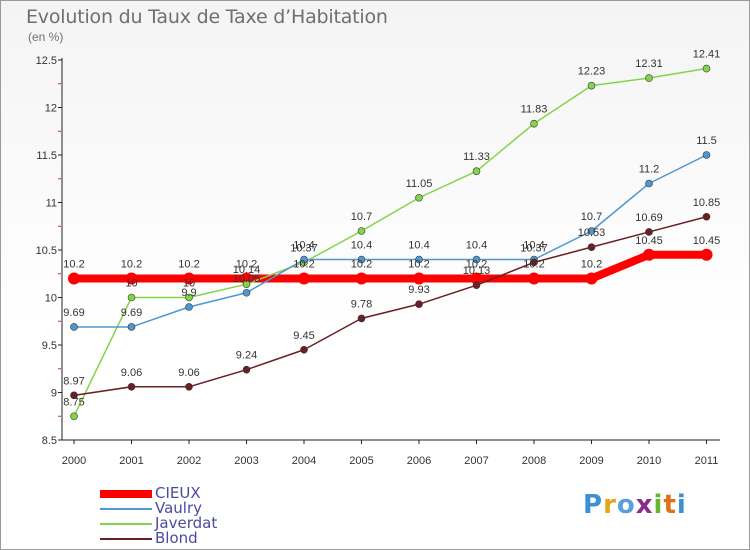  Describe the element at coordinates (246, 356) in the screenshot. I see `data-label-blond: 9.24` at that location.